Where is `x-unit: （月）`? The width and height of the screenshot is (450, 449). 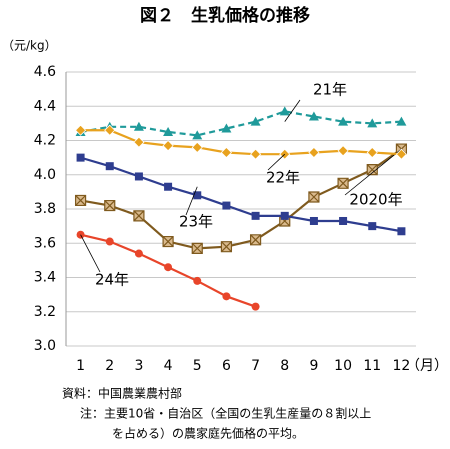 x-unit: （月） is located at coordinates (427, 366).